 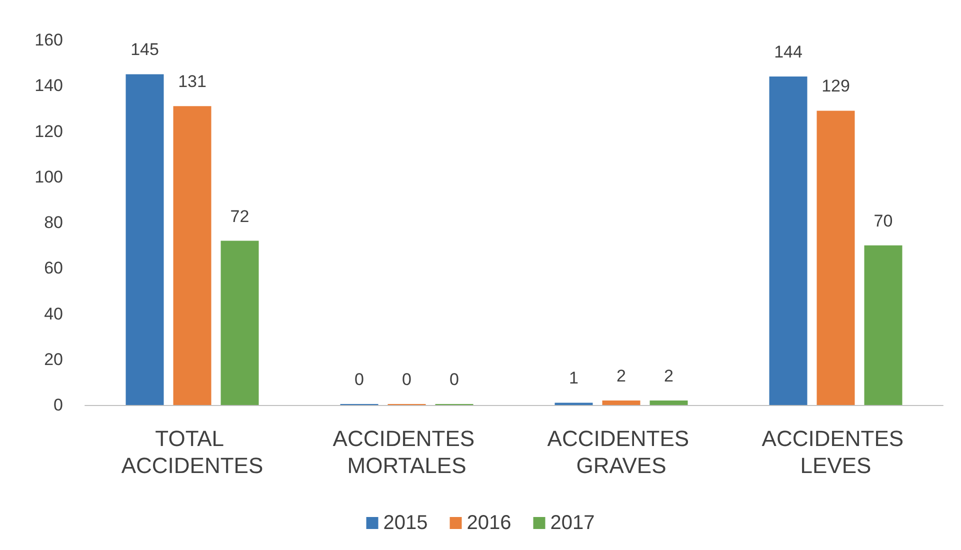 What do you see at coordinates (192, 452) in the screenshot?
I see `x-tick-label: TOTAL ACCIDENTES` at bounding box center [192, 452].